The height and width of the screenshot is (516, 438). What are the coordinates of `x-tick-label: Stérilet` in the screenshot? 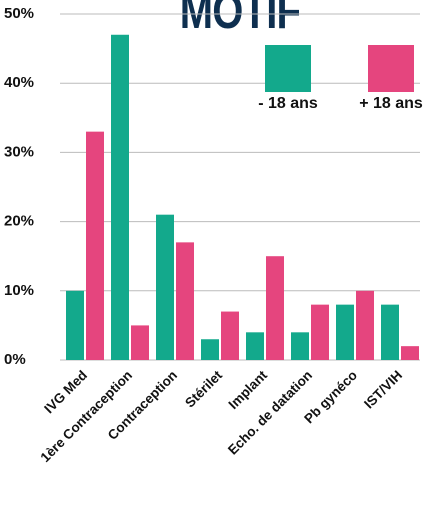 It's located at (203, 388).